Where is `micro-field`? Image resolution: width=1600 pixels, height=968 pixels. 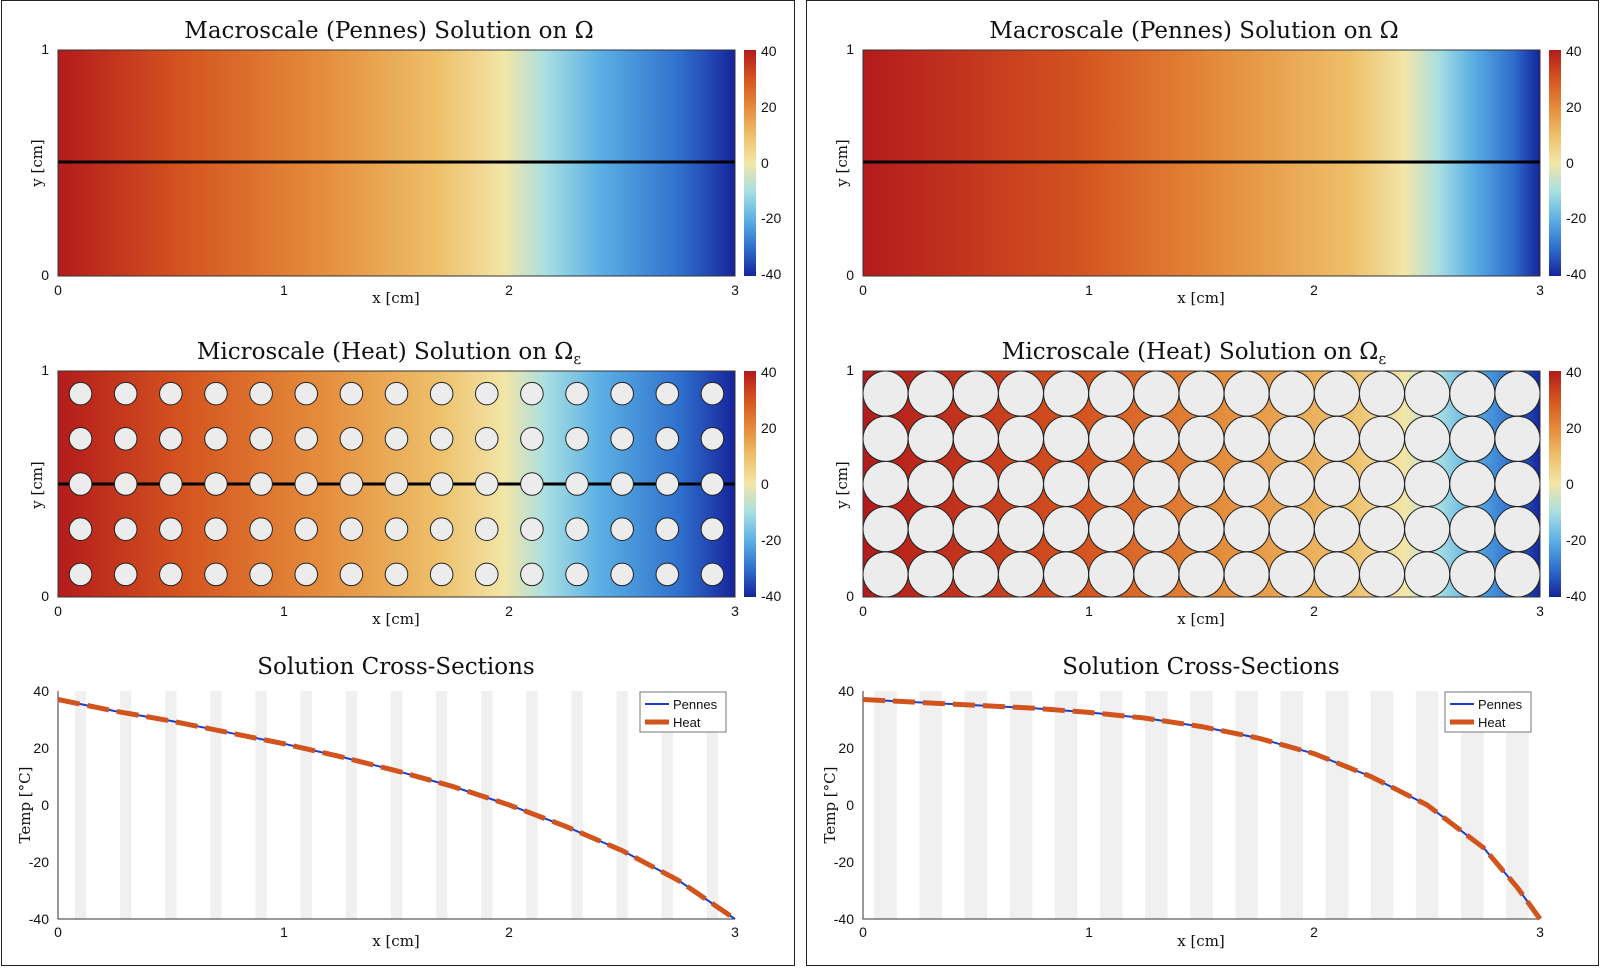
micro-field is located at coordinates (396, 484).